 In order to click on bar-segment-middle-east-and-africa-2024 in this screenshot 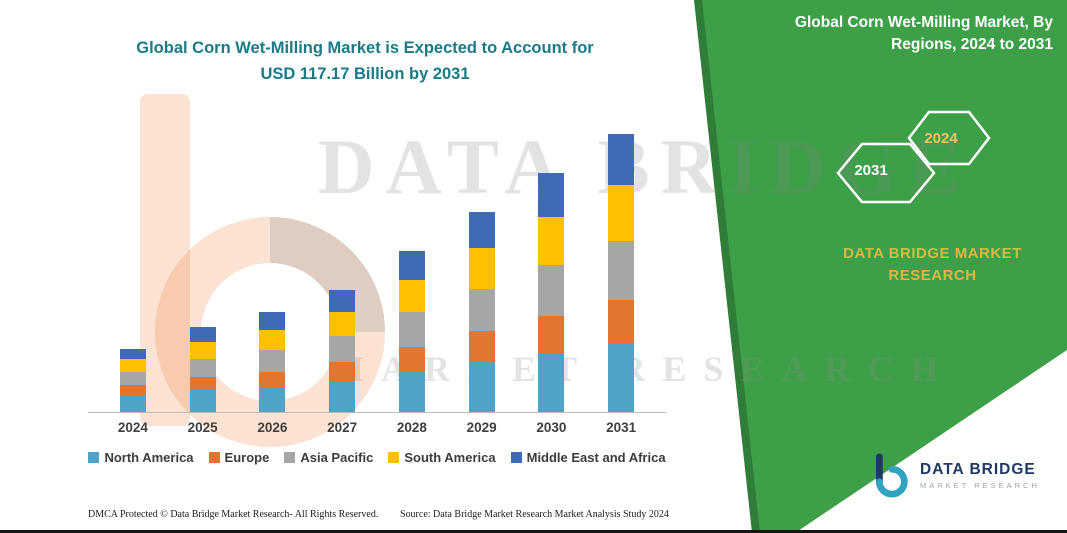, I will do `click(132, 353)`.